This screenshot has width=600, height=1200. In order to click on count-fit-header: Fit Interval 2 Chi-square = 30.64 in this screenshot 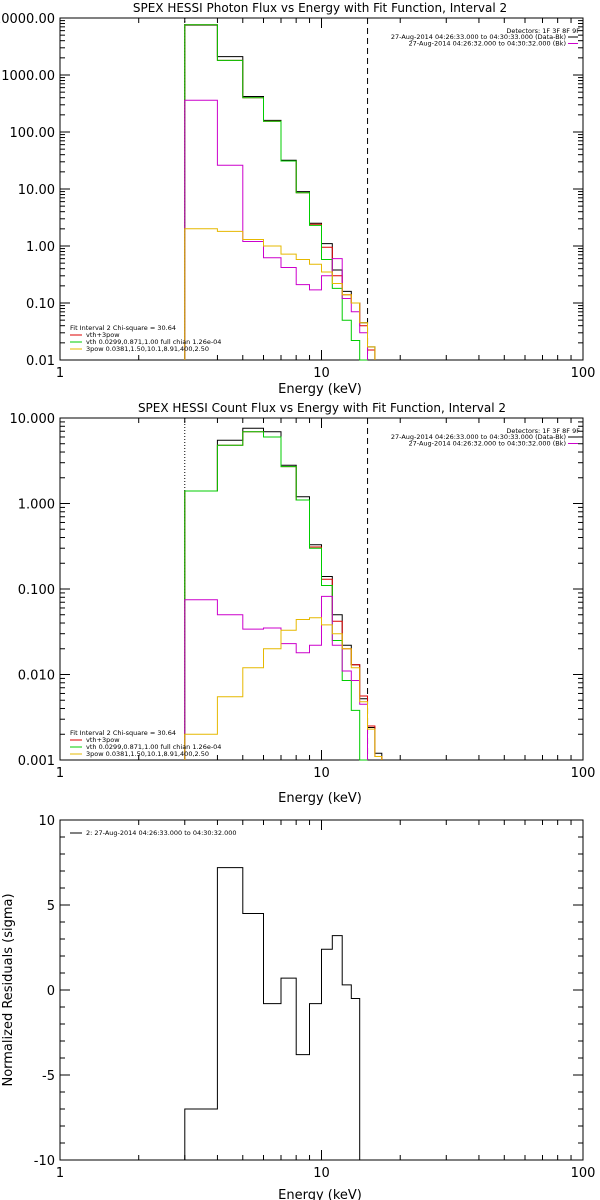, I will do `click(123, 733)`.